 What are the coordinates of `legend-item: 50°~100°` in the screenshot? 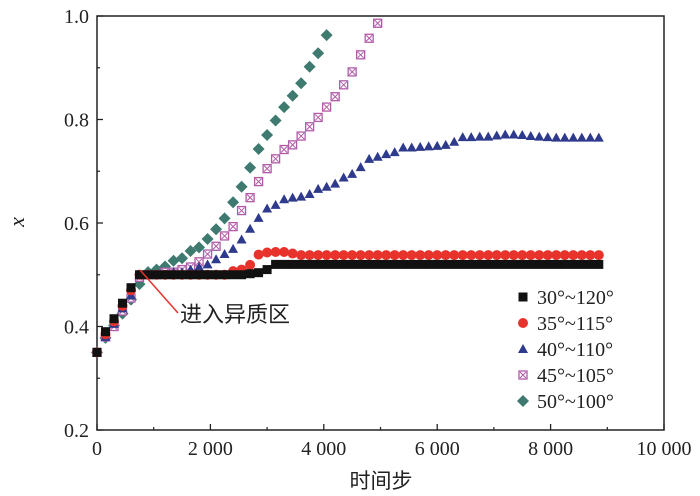 It's located at (565, 402).